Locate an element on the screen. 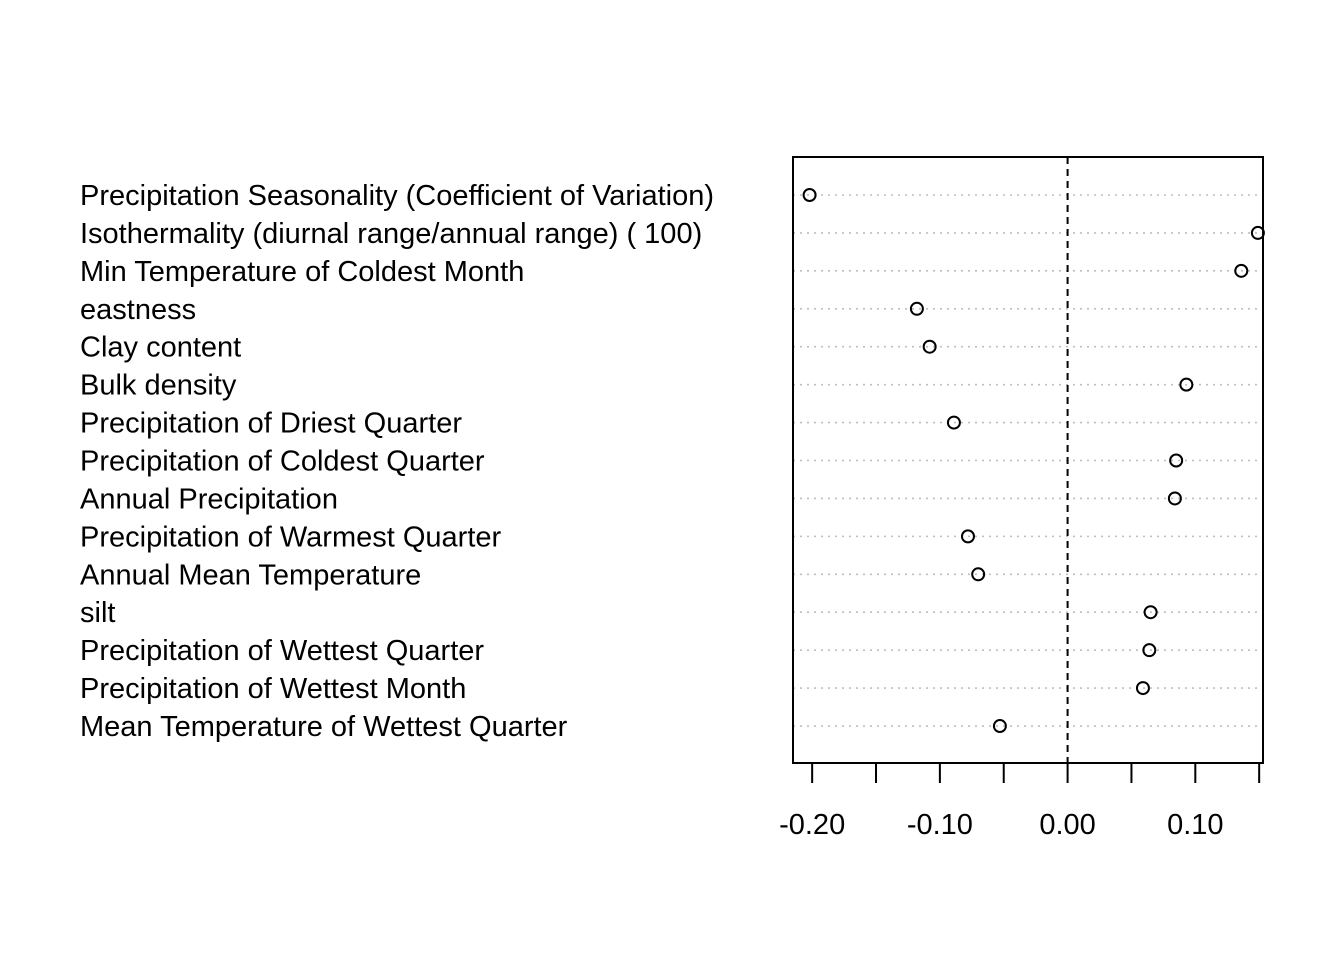 The image size is (1344, 960). x-tick-label: -0.20 is located at coordinates (812, 825).